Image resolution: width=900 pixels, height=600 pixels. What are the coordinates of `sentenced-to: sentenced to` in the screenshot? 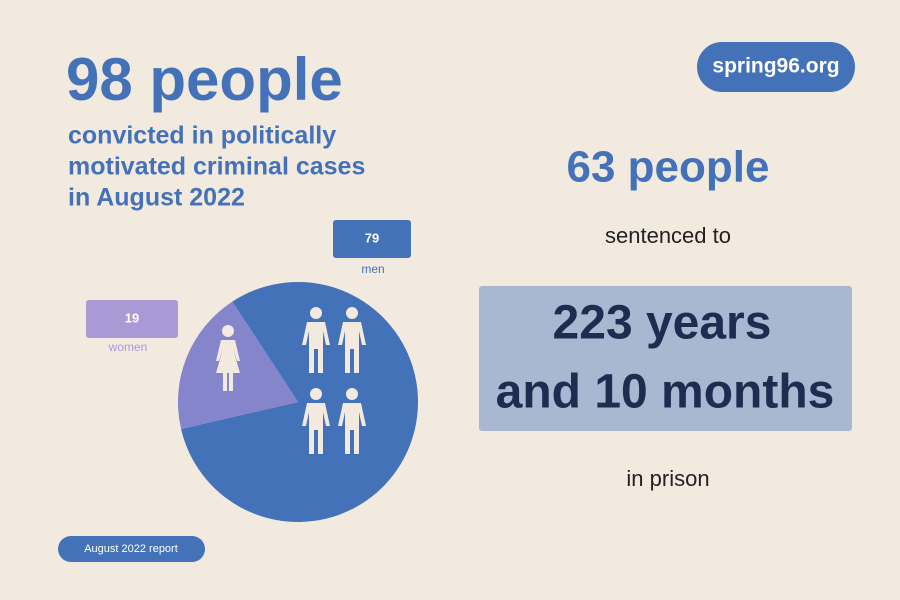 It's located at (668, 235).